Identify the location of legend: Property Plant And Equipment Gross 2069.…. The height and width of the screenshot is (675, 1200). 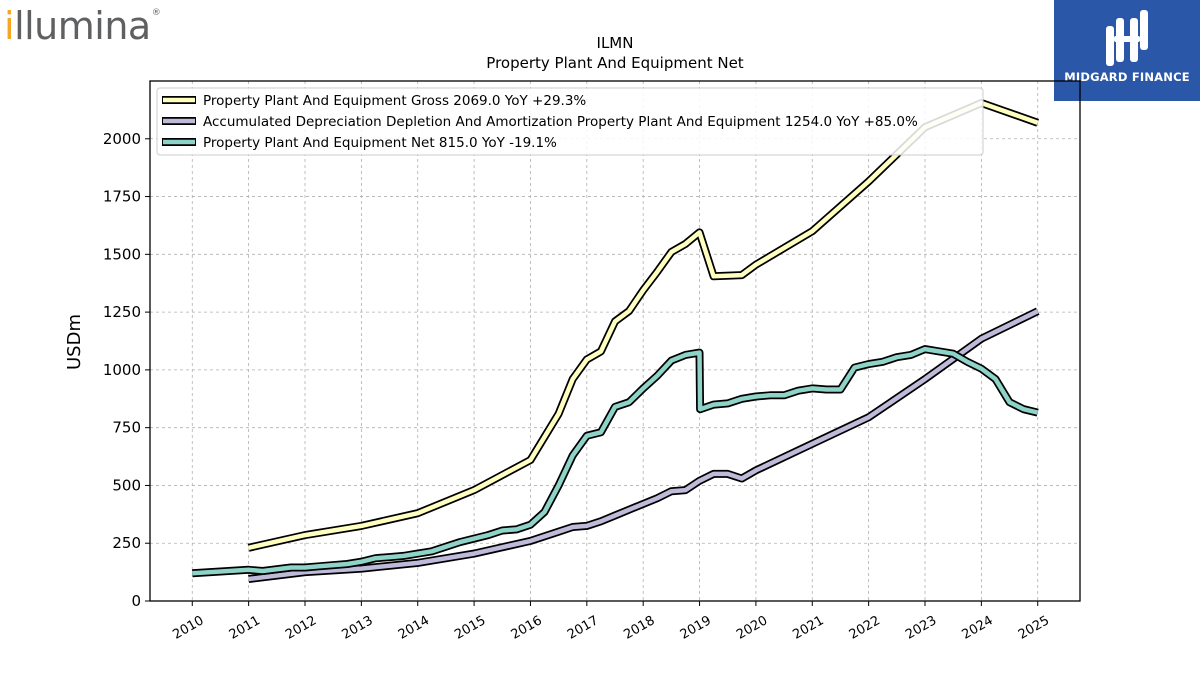
(570, 121).